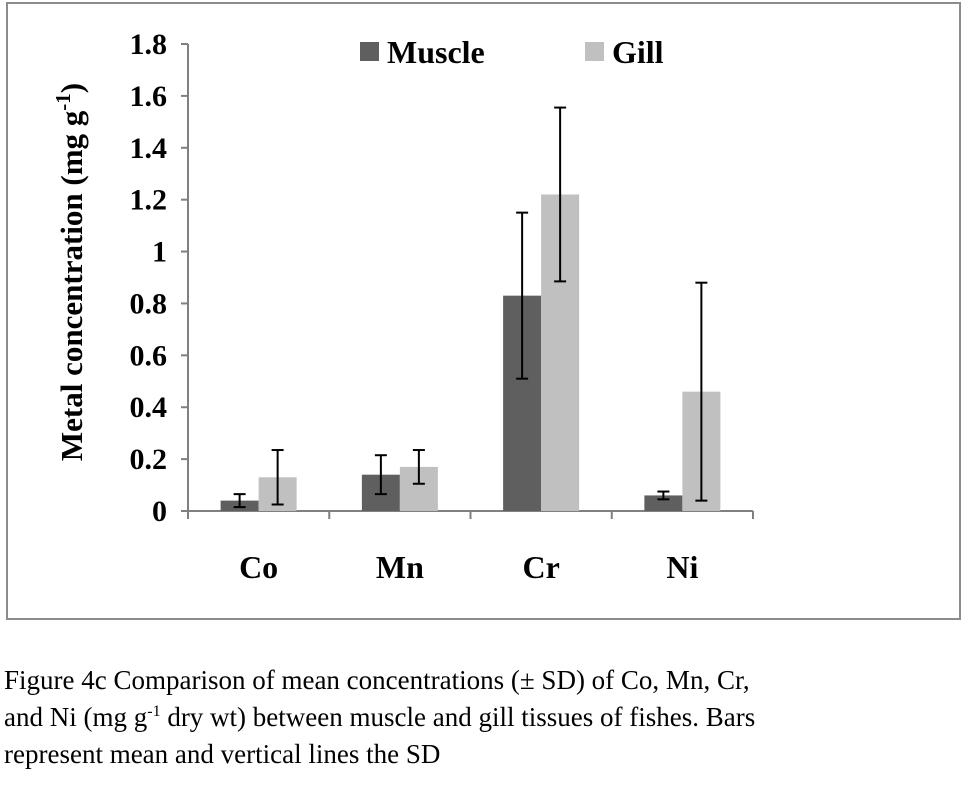  Describe the element at coordinates (149, 148) in the screenshot. I see `y-tick-label: 1.4` at that location.